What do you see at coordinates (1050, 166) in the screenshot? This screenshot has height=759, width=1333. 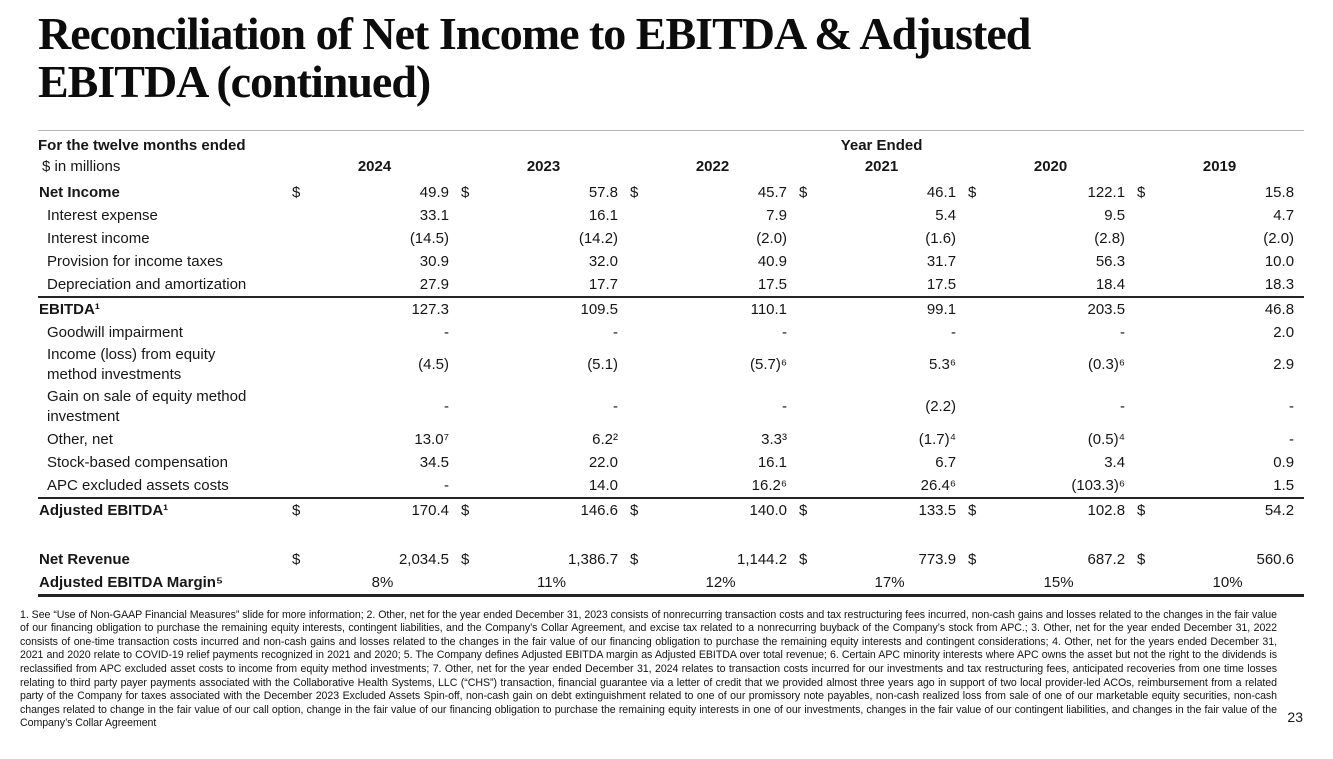 I see `year-header-2020: 2020` at bounding box center [1050, 166].